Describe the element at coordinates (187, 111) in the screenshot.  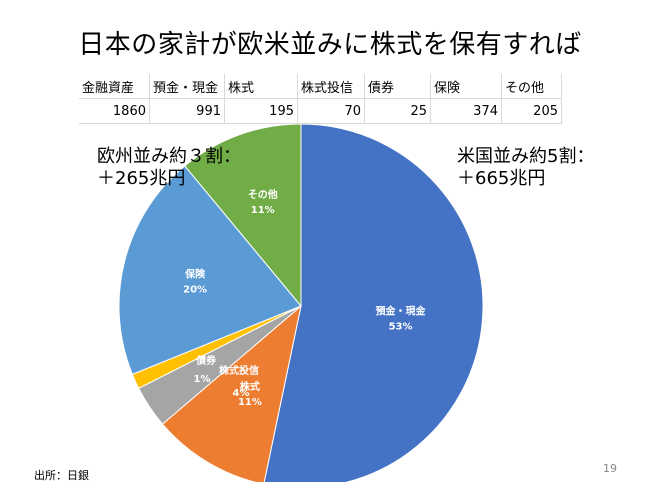
I see `table-value-cell: 991` at that location.